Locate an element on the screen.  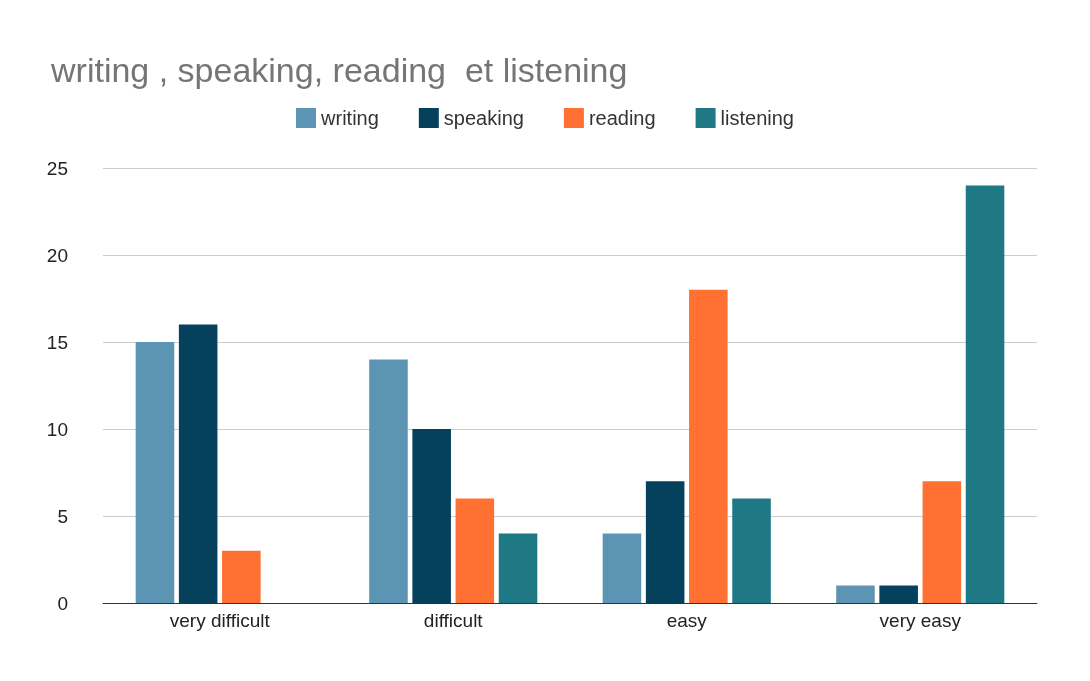
y-tick-label: 20 is located at coordinates (57, 255).